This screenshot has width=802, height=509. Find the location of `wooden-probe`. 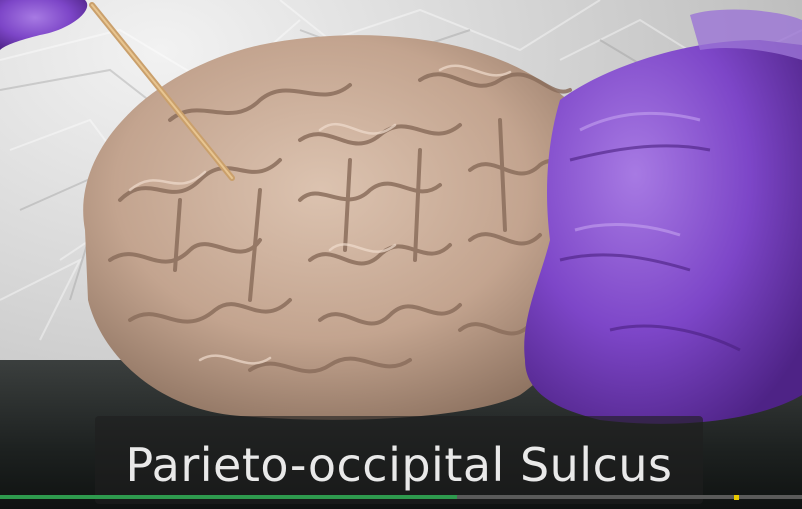

wooden-probe is located at coordinates (162, 91).